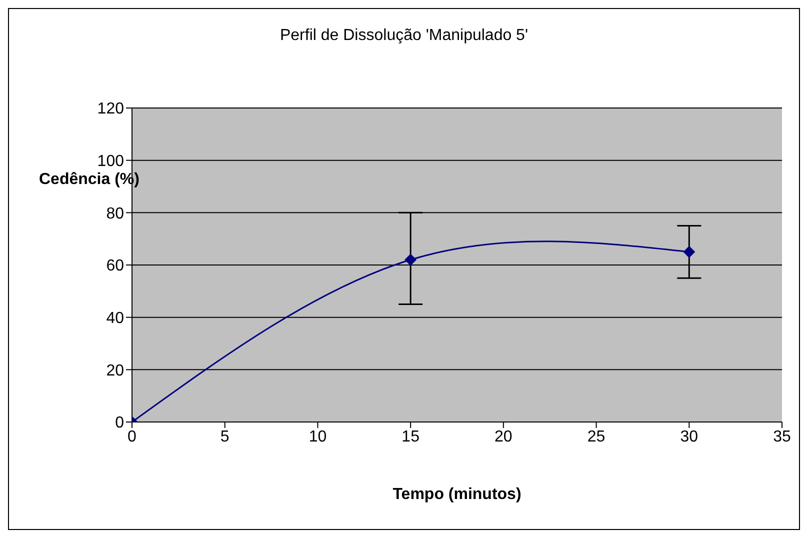  I want to click on y-tick-label: 0, so click(119, 423).